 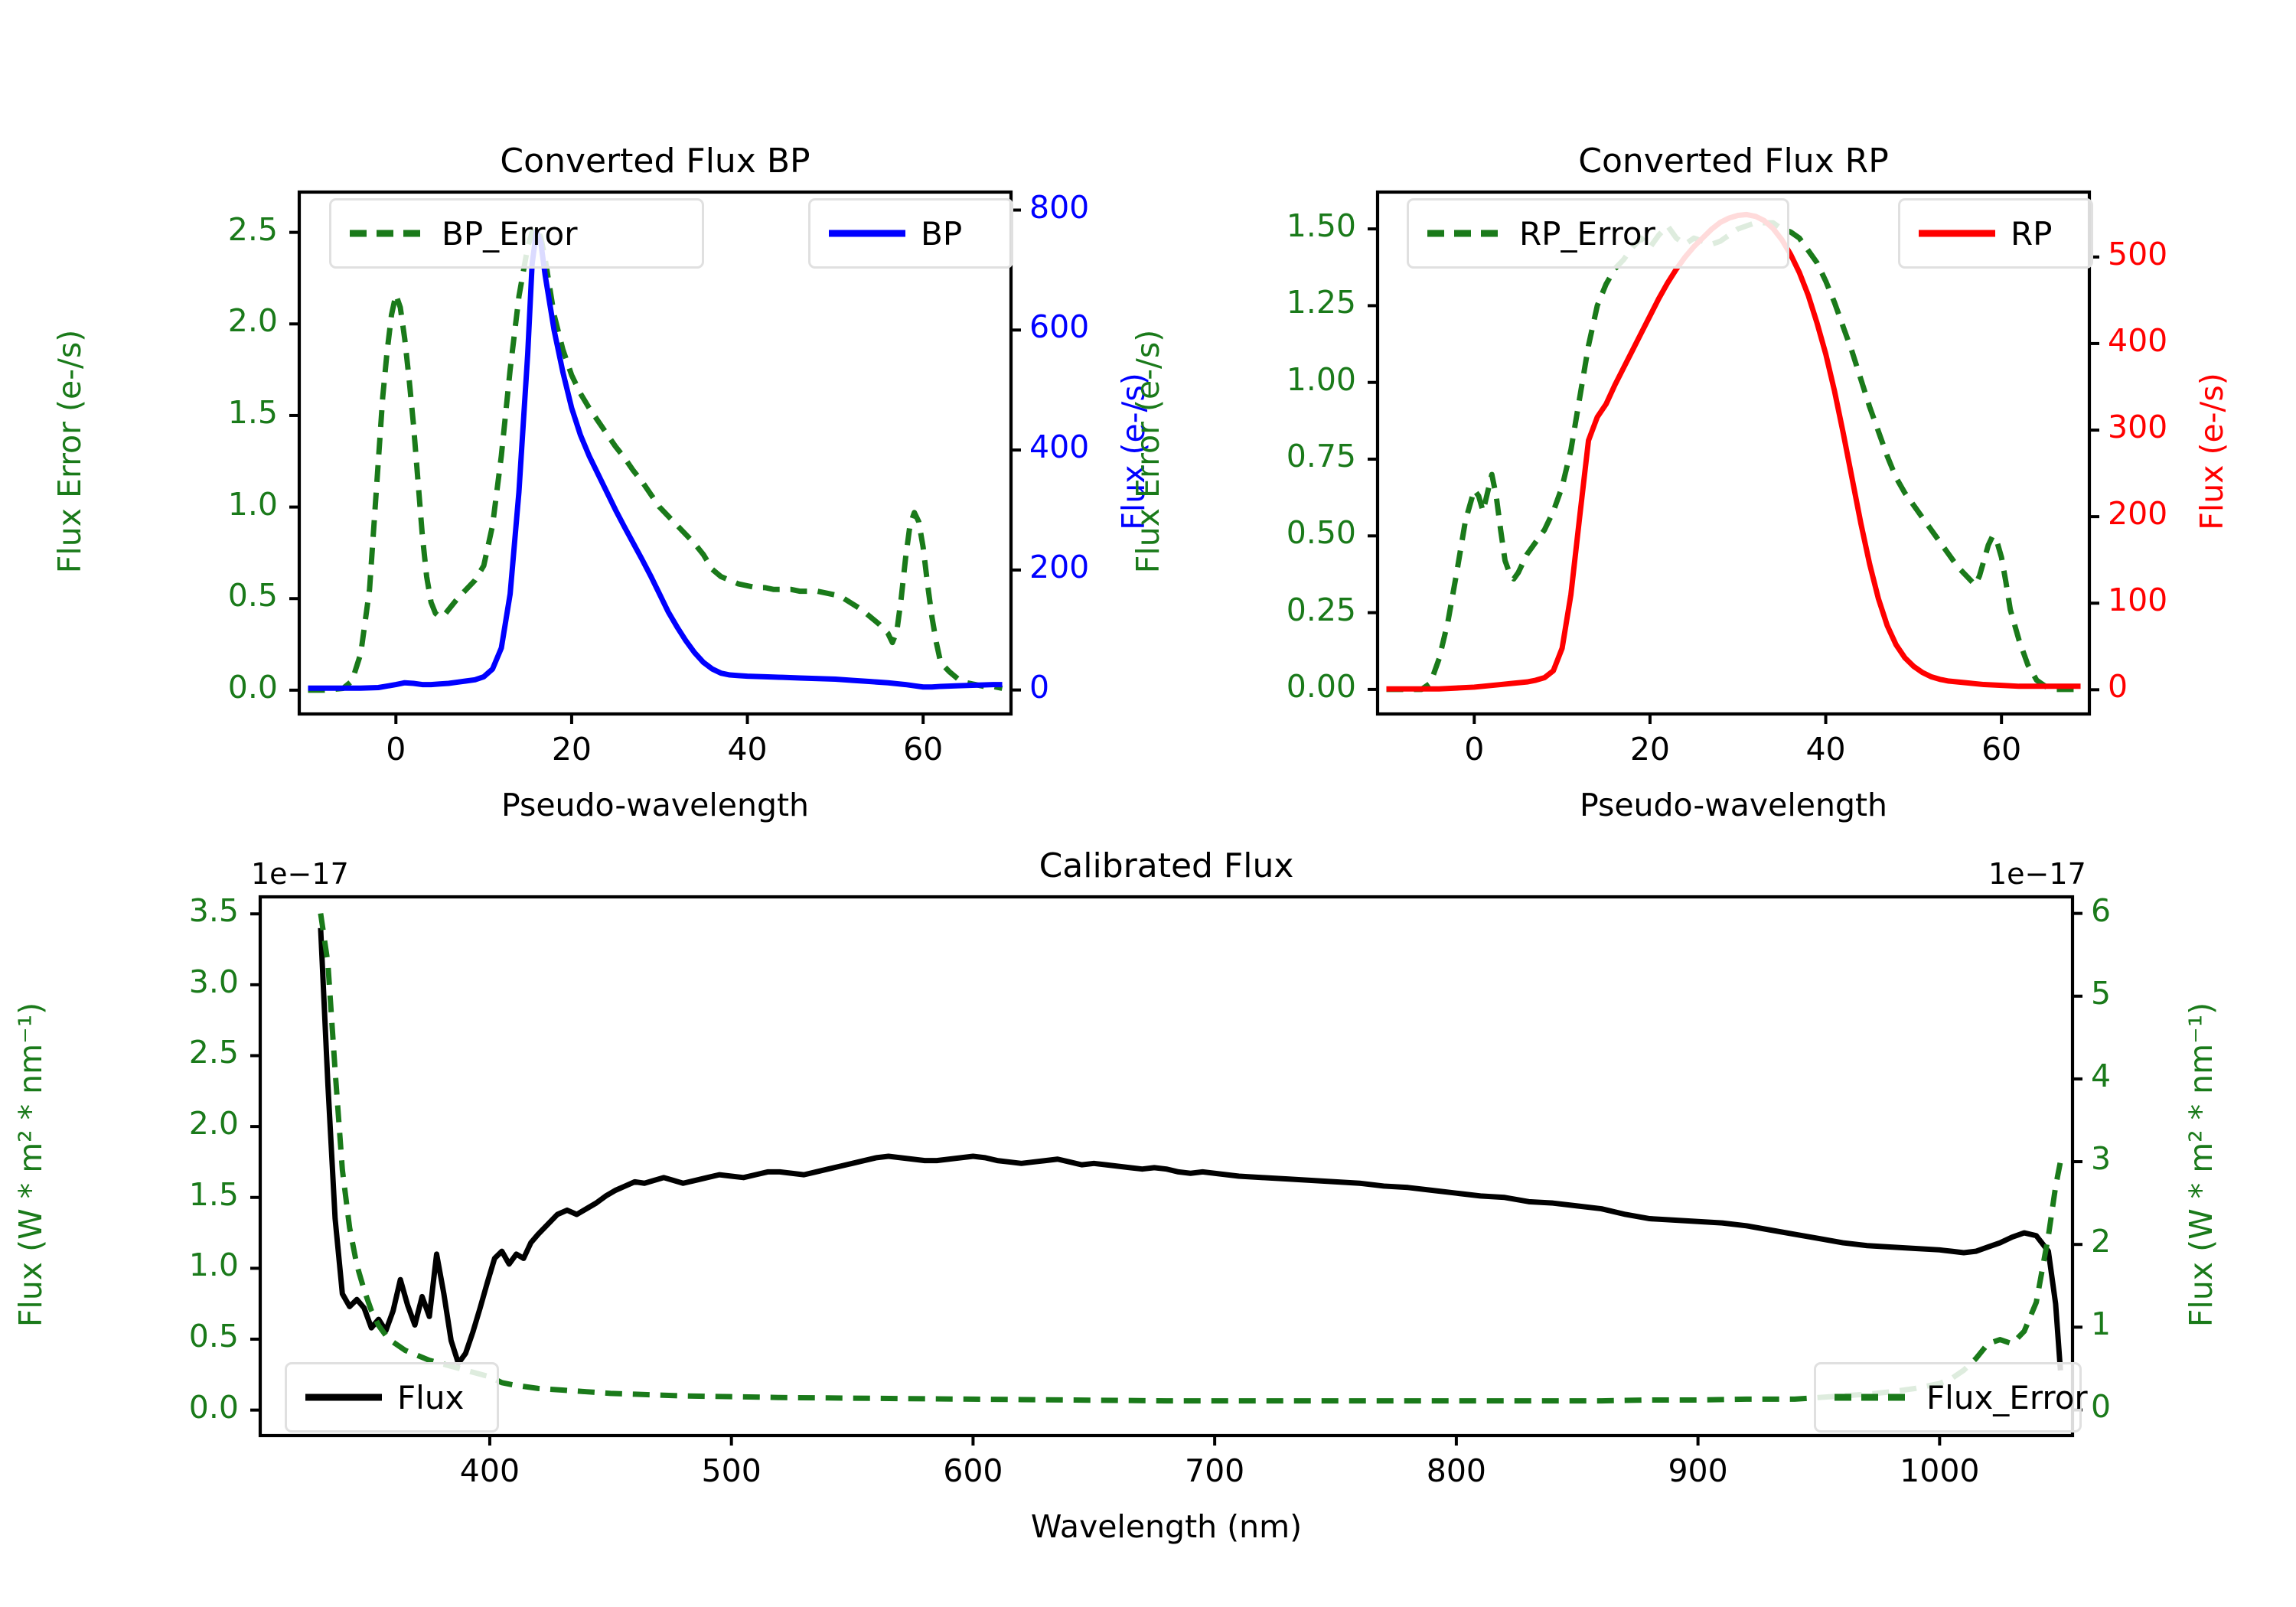 I want to click on calibrated-flux-xtick: 500, so click(x=731, y=1470).